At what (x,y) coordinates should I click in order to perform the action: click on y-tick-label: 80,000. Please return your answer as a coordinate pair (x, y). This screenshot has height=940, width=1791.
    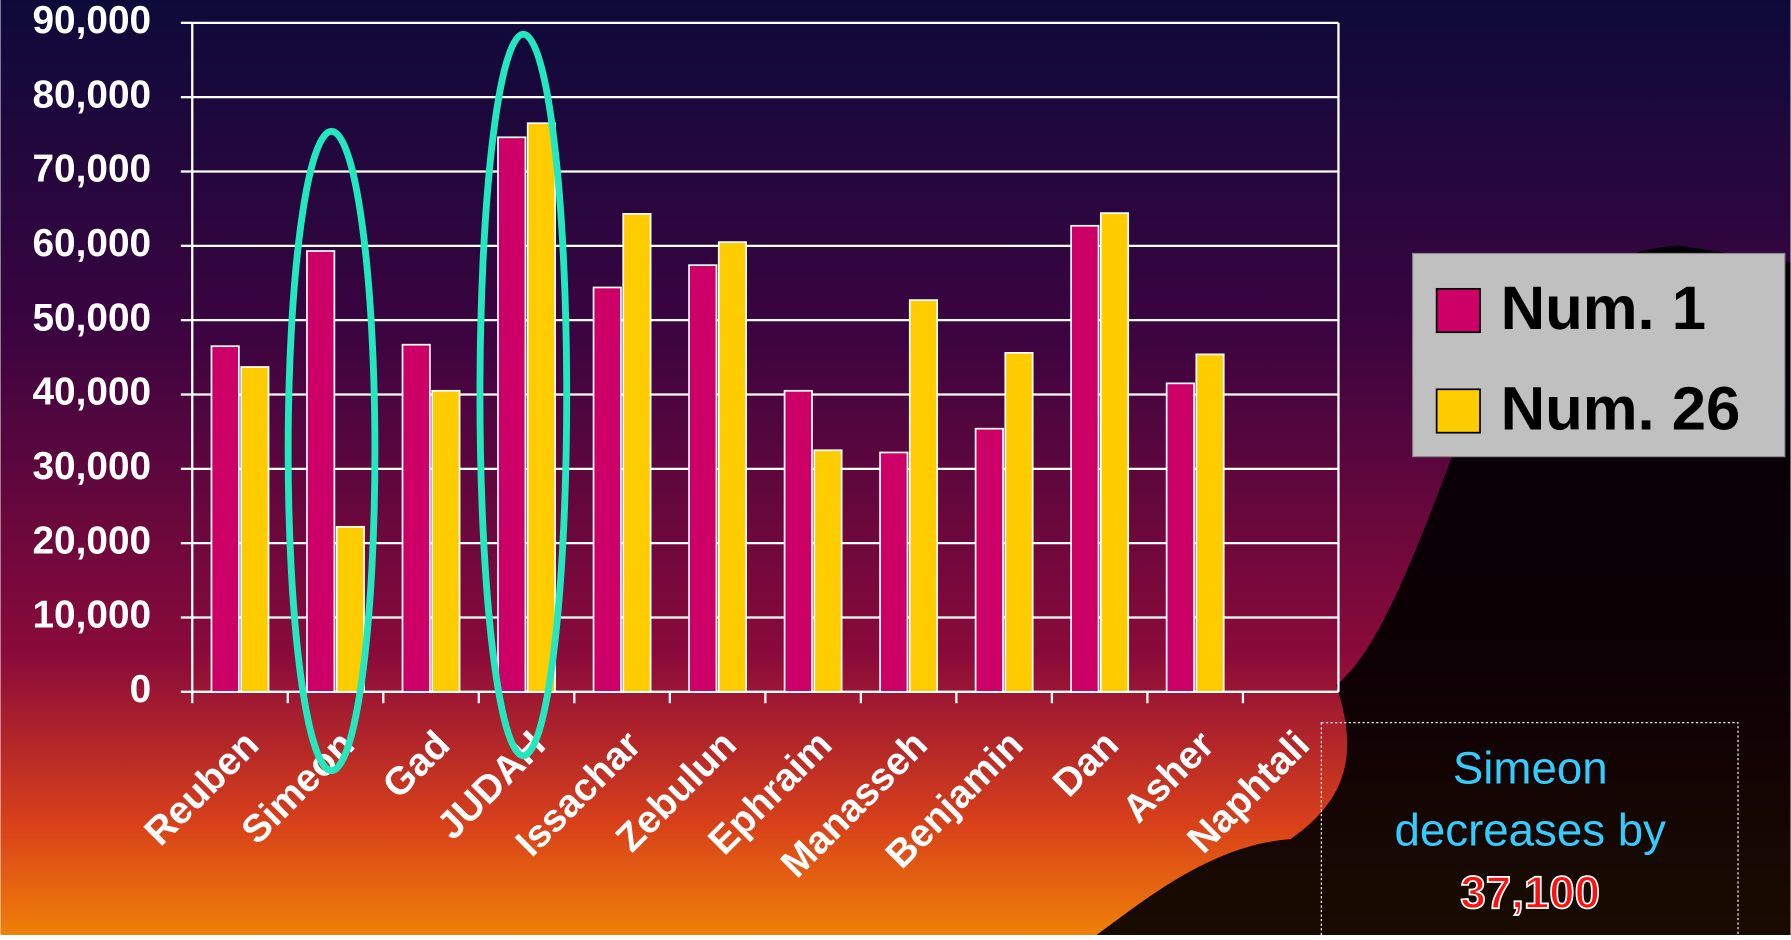
    Looking at the image, I should click on (91, 94).